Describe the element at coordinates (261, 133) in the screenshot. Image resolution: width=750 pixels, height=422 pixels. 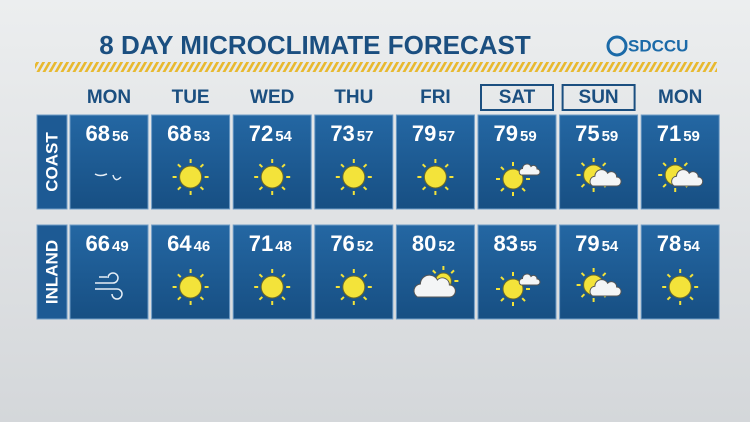
I see `high-temp: 72` at that location.